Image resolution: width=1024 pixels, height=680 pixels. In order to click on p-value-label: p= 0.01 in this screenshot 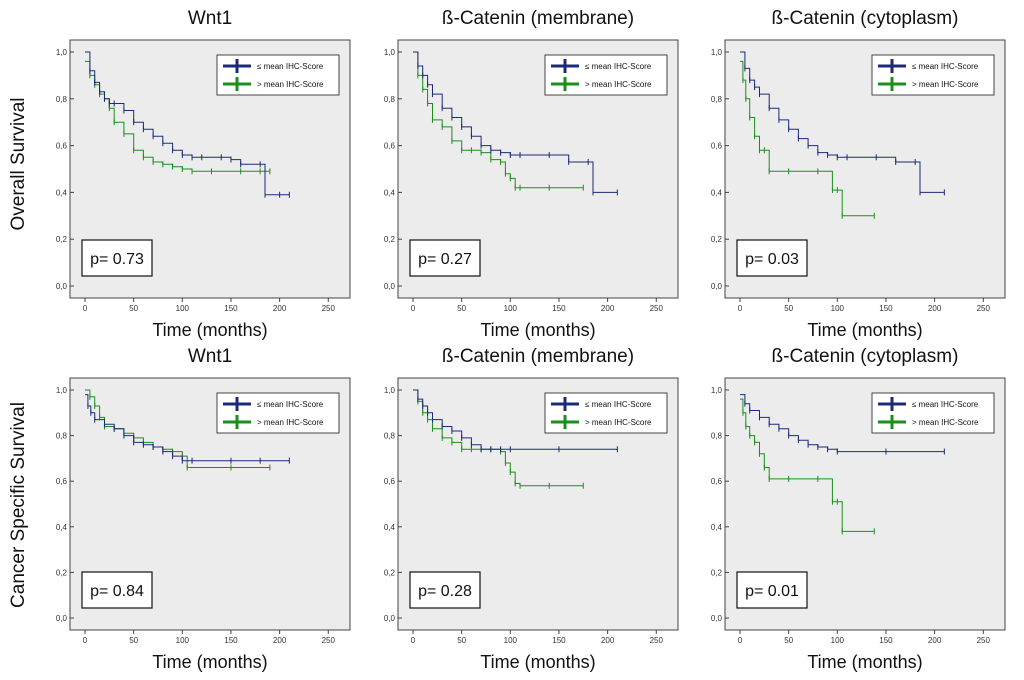, I will do `click(772, 591)`.